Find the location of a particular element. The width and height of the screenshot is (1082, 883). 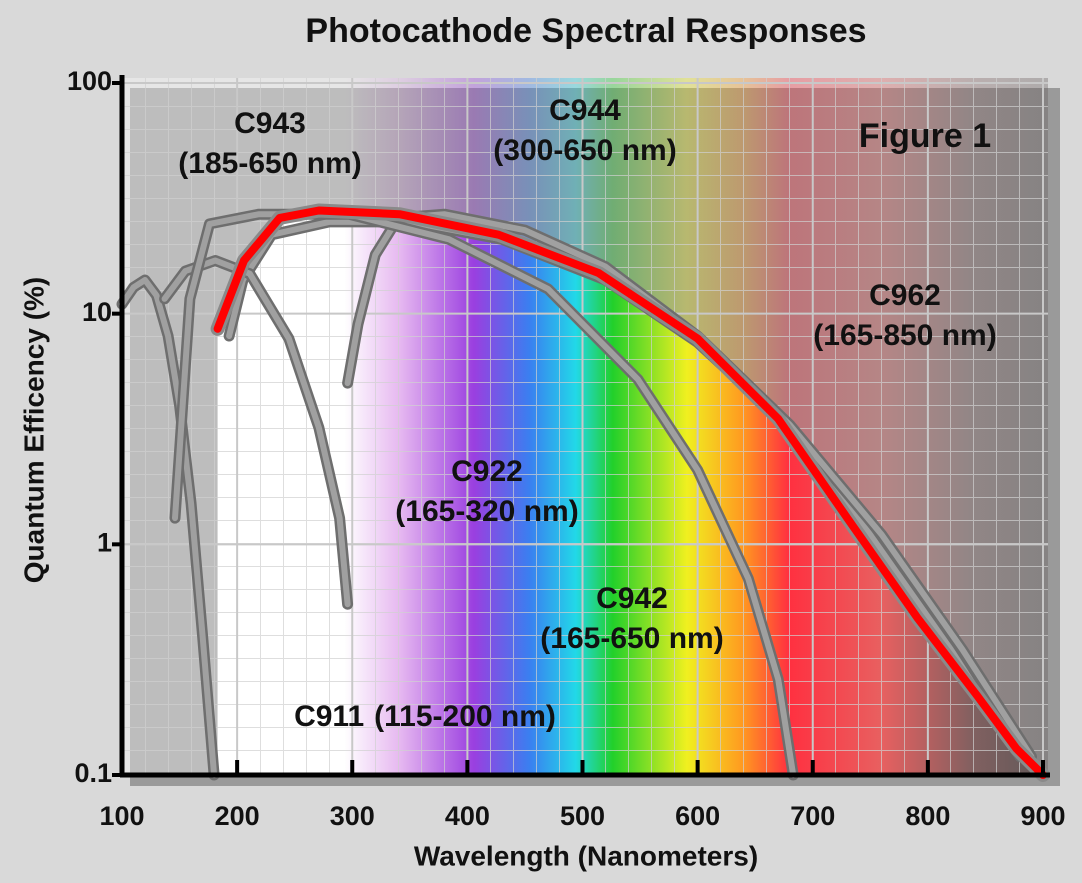

series-range: (300-650 nm) is located at coordinates (584, 150).